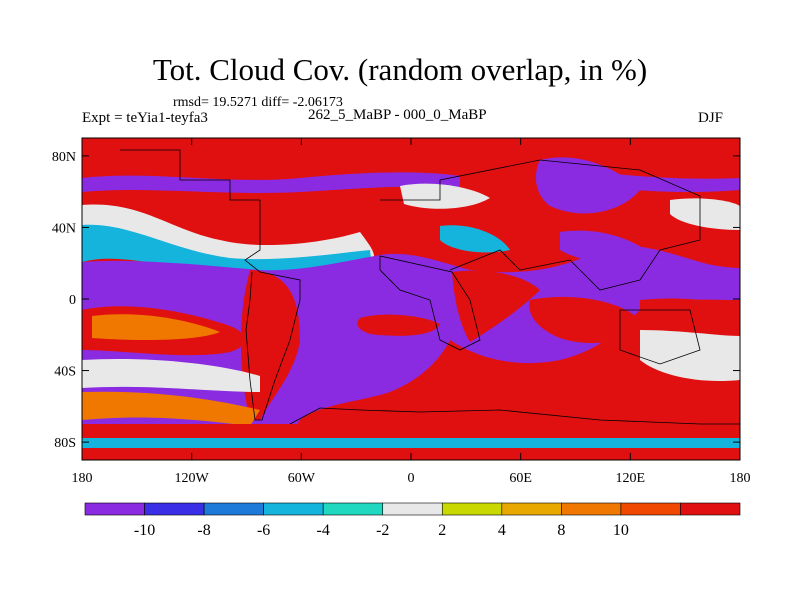  What do you see at coordinates (430, 303) in the screenshot?
I see `africa-coastline` at bounding box center [430, 303].